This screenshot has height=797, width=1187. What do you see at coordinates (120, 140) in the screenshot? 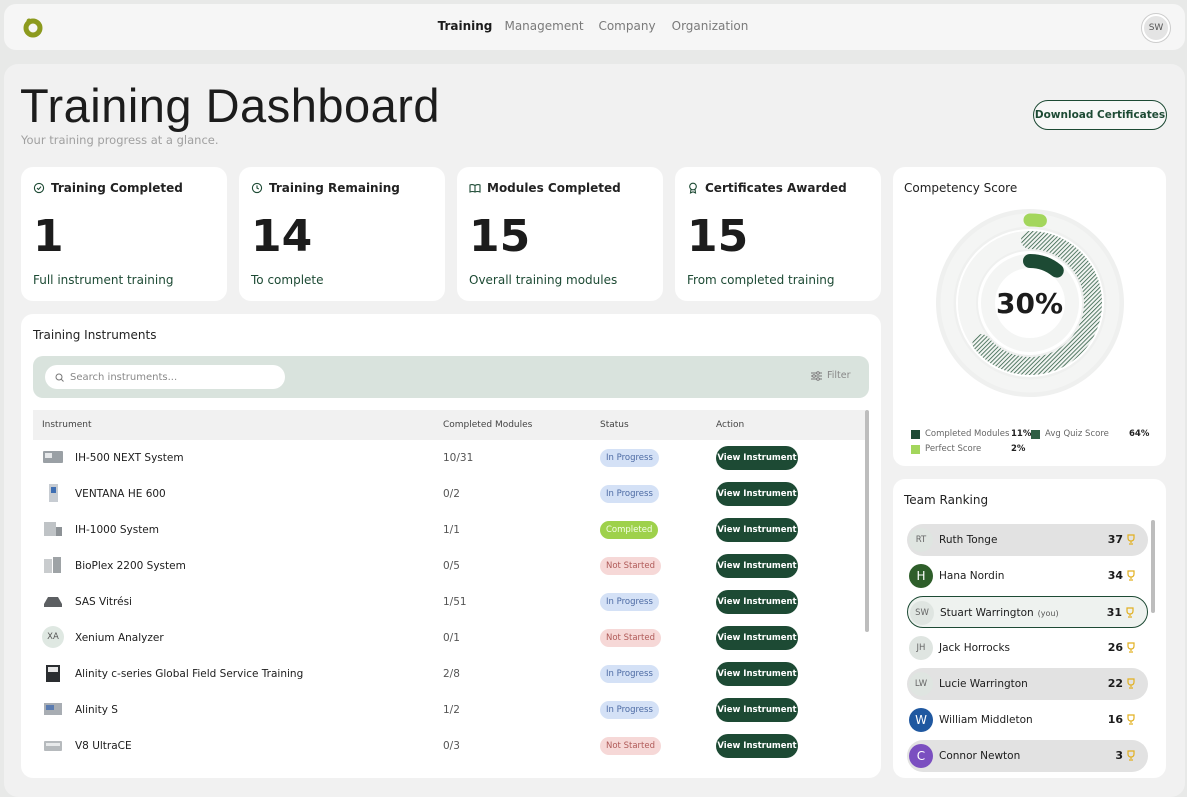
I see `page-subtitle: Your training progress at a glance.` at bounding box center [120, 140].